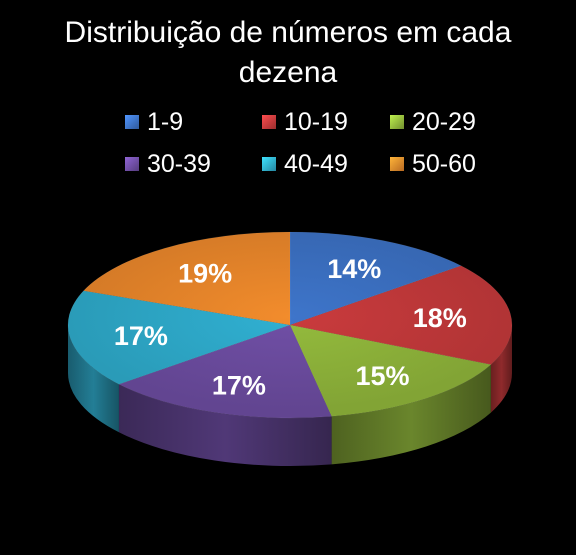  I want to click on slice-label-10-19: 18%, so click(440, 318).